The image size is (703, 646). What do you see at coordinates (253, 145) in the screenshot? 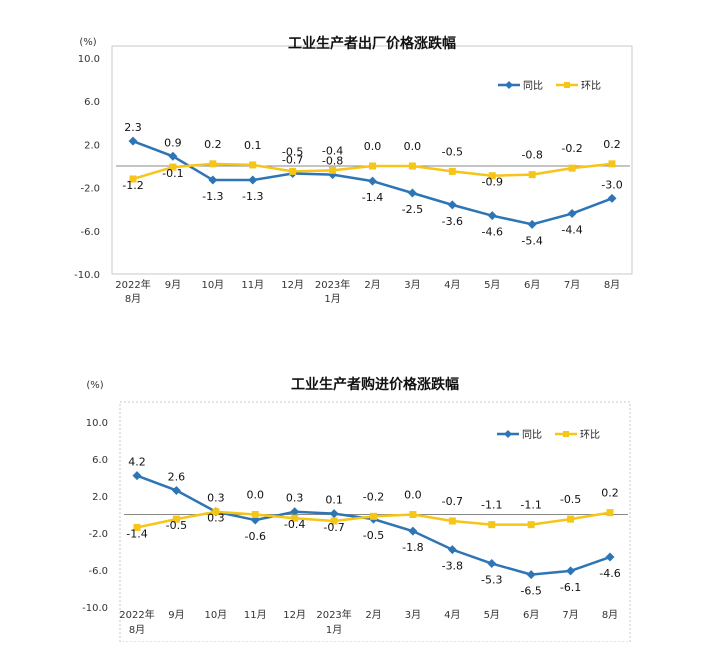
I see `data-label-mom: 0.1` at bounding box center [253, 145].